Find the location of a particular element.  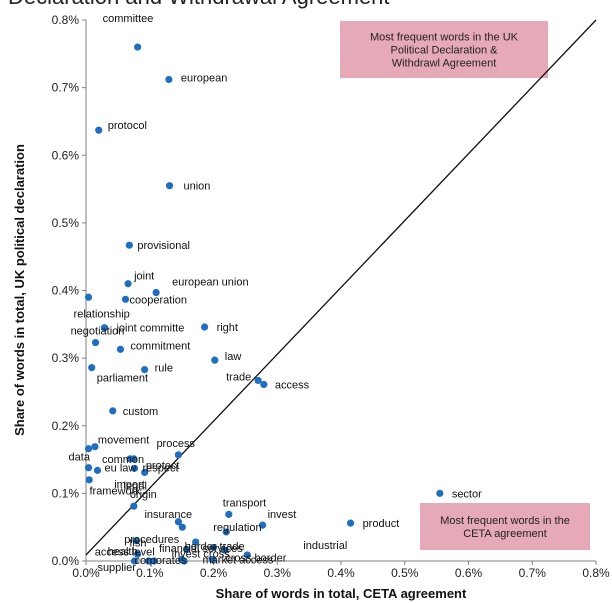

point-label: cross border is located at coordinates (255, 559).